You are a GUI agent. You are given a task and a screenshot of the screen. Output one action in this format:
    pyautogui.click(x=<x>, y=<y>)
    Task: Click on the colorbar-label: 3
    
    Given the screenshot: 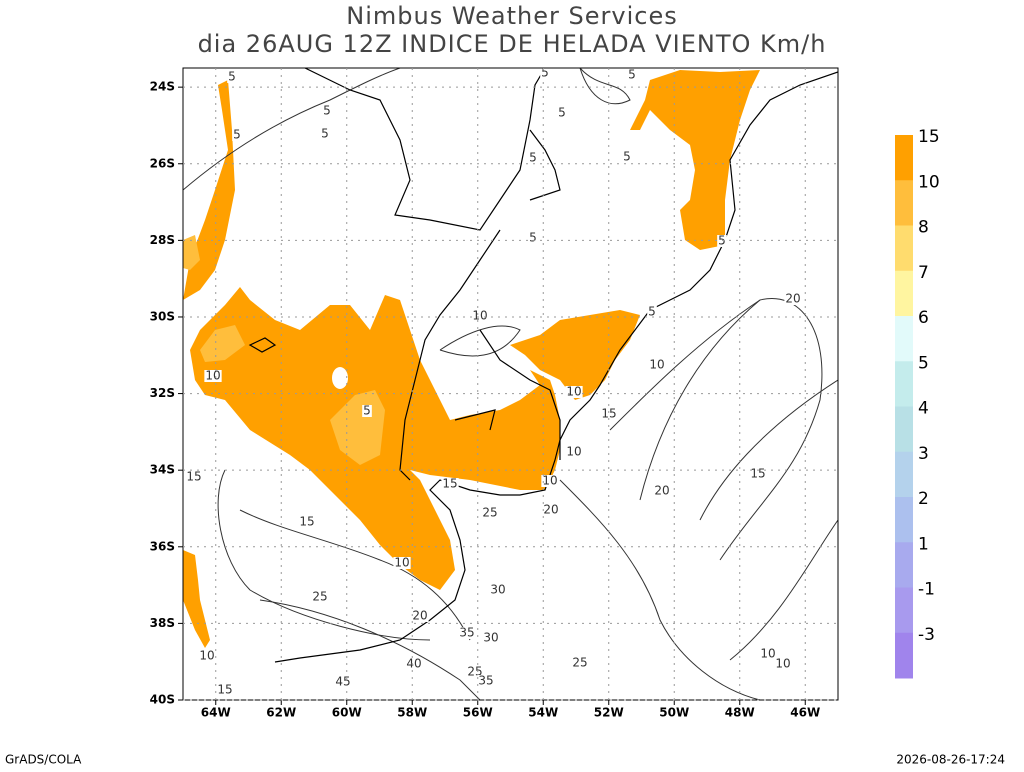 What is the action you would take?
    pyautogui.click(x=923, y=454)
    